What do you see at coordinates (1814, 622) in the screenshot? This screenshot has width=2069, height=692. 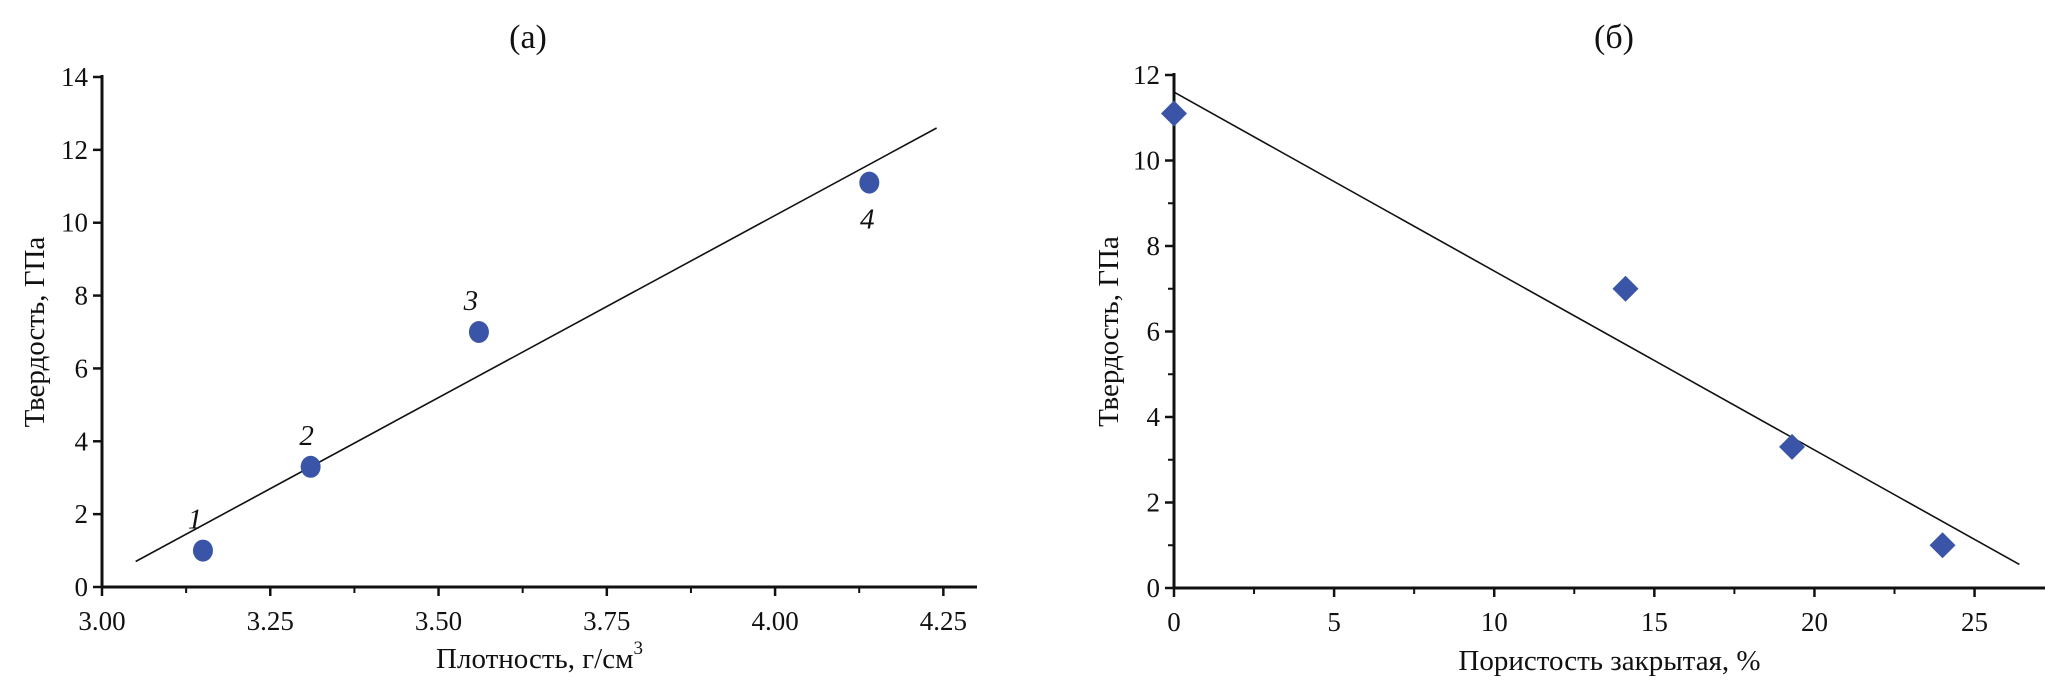 I see `x-tick-label: 20` at bounding box center [1814, 622].